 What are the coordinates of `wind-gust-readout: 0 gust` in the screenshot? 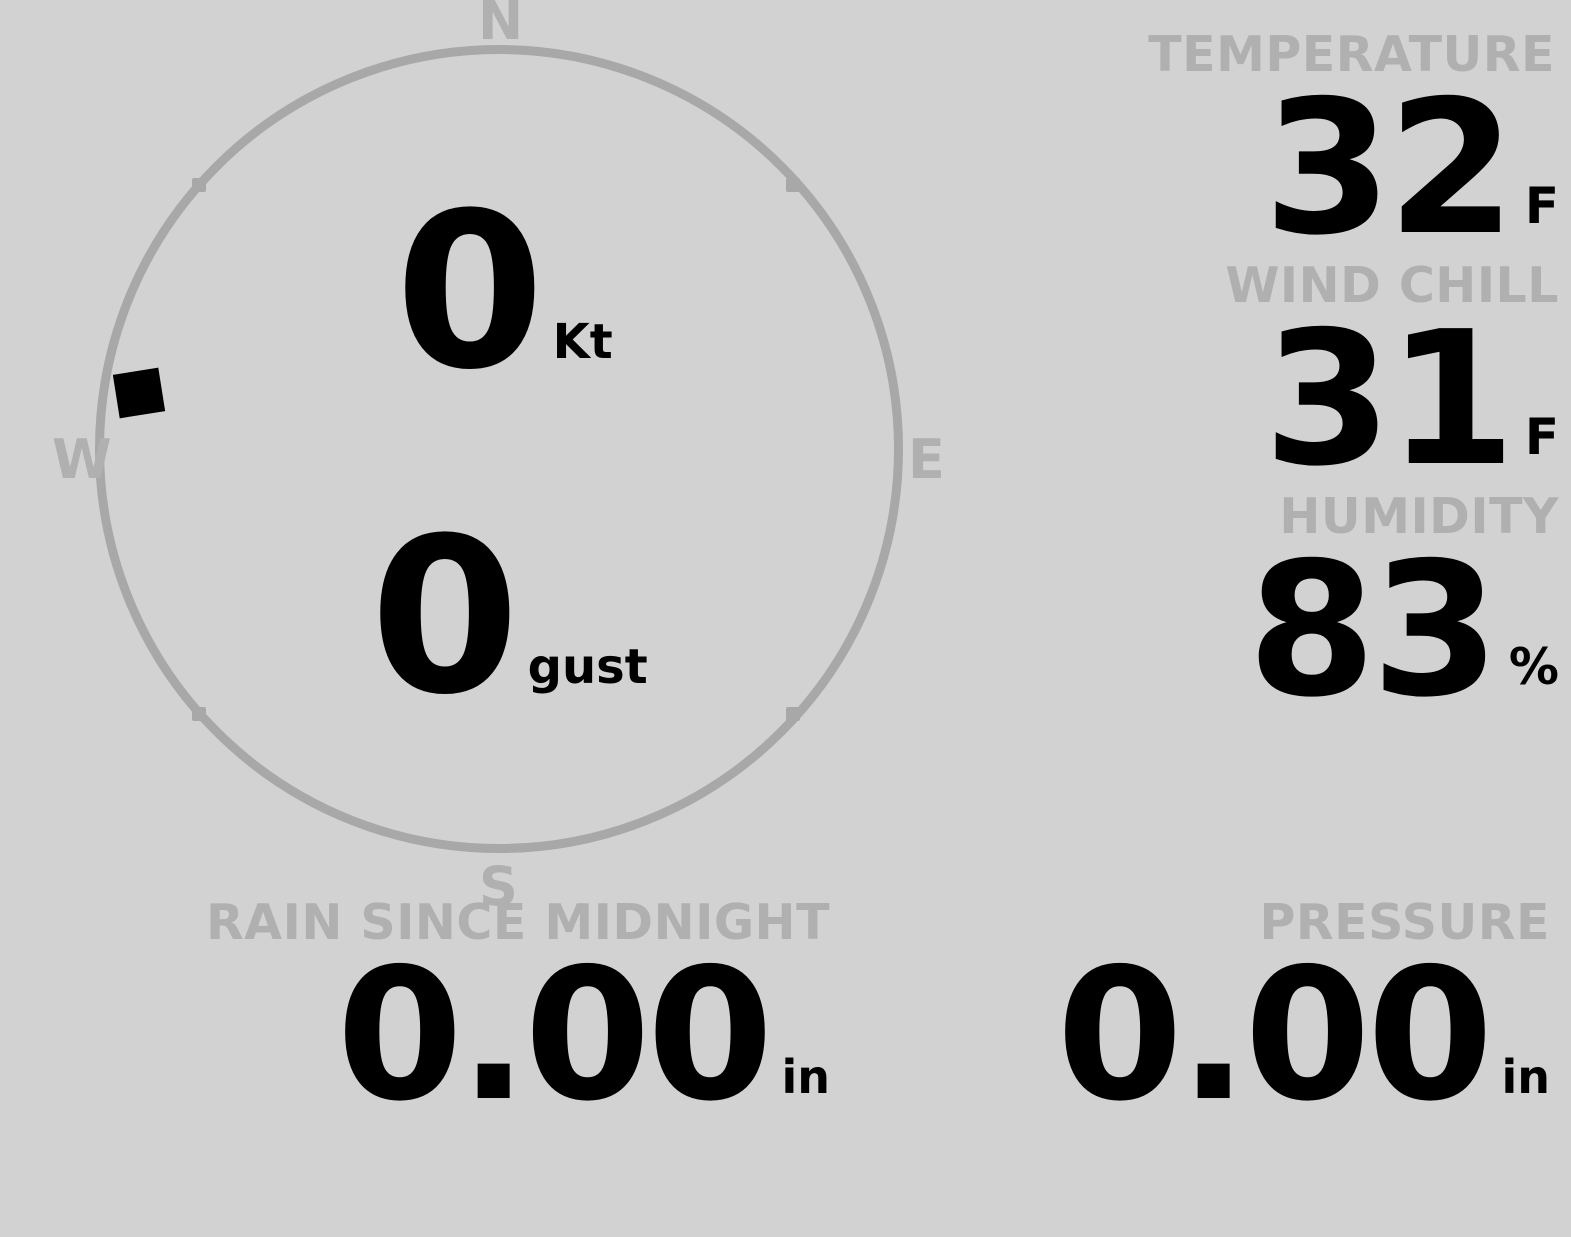 It's located at (509, 616).